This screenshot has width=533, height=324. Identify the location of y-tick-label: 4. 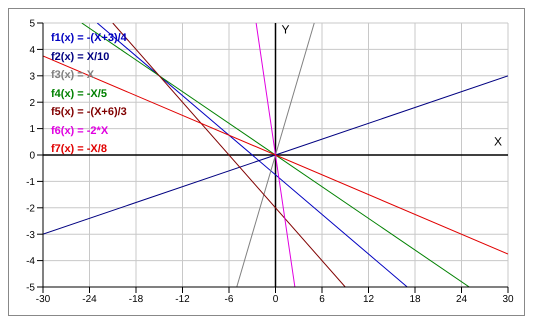
(32, 50).